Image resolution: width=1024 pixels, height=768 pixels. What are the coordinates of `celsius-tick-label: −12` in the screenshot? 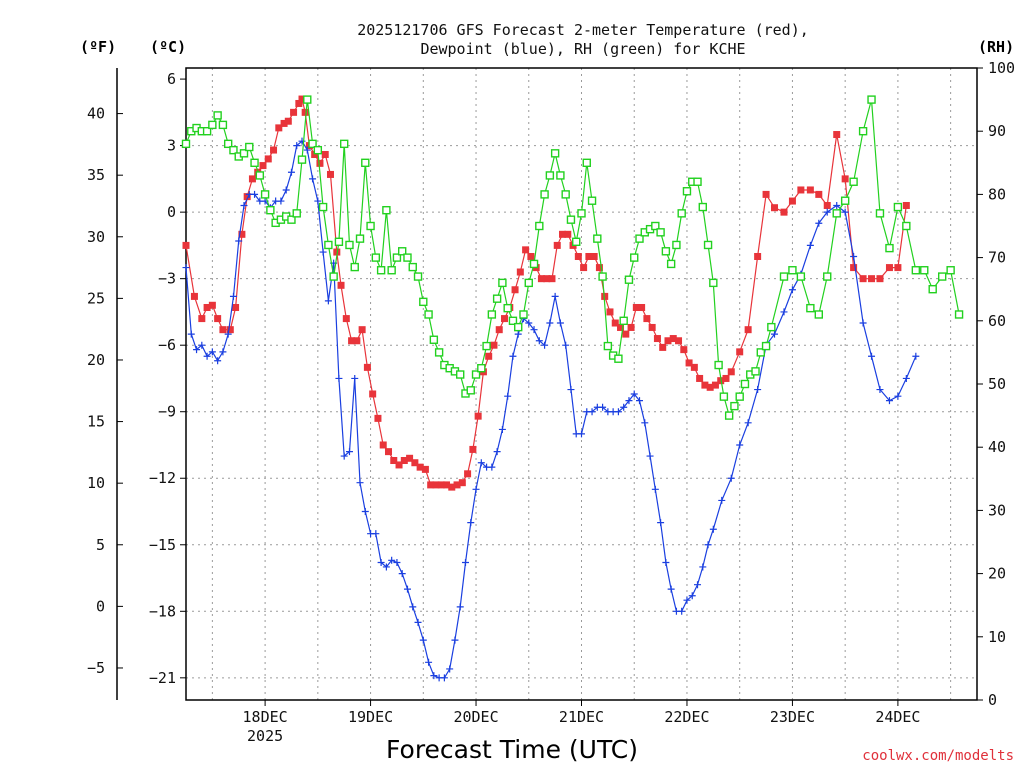 It's located at (162, 478).